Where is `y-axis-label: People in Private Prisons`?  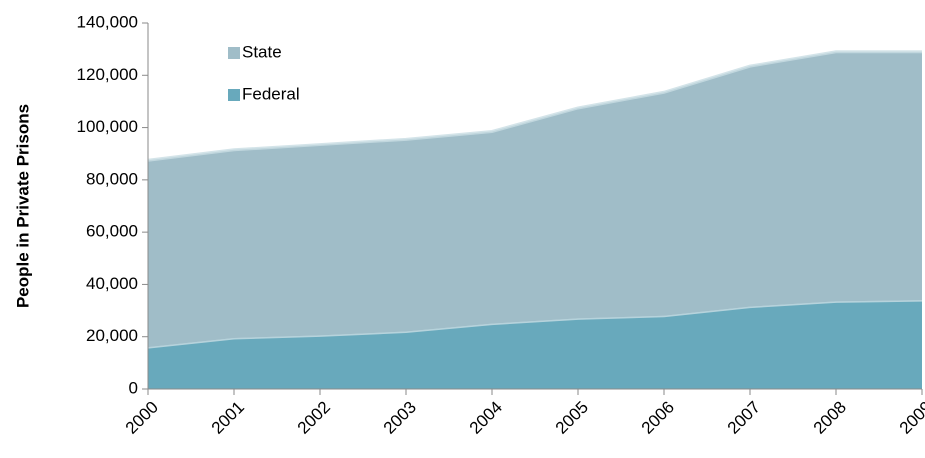 y-axis-label: People in Private Prisons is located at coordinates (22, 206).